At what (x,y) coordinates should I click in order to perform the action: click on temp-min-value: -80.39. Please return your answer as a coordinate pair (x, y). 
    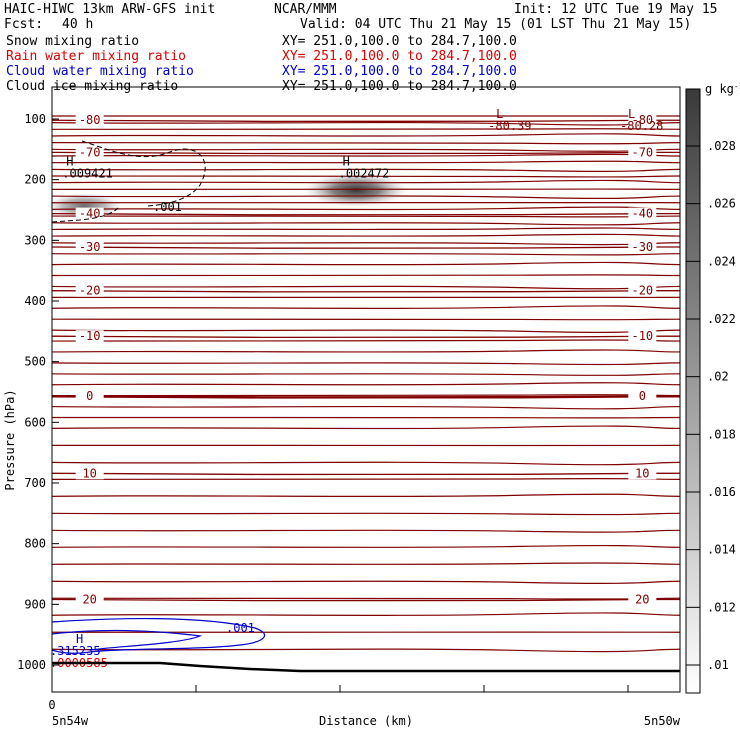
    Looking at the image, I should click on (509, 126).